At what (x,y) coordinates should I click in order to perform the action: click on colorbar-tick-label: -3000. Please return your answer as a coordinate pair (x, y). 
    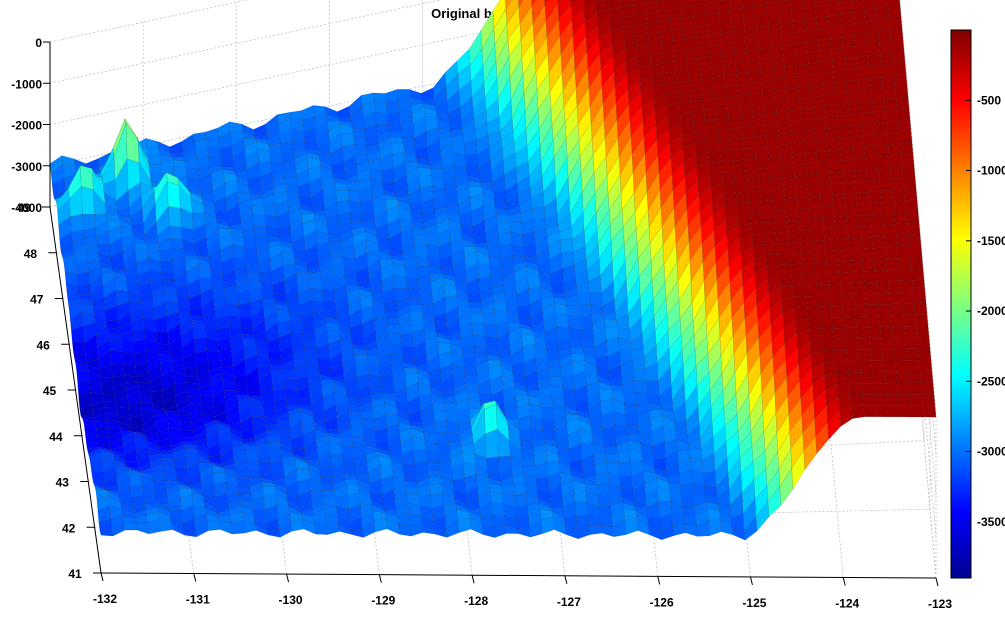
    Looking at the image, I should click on (991, 452).